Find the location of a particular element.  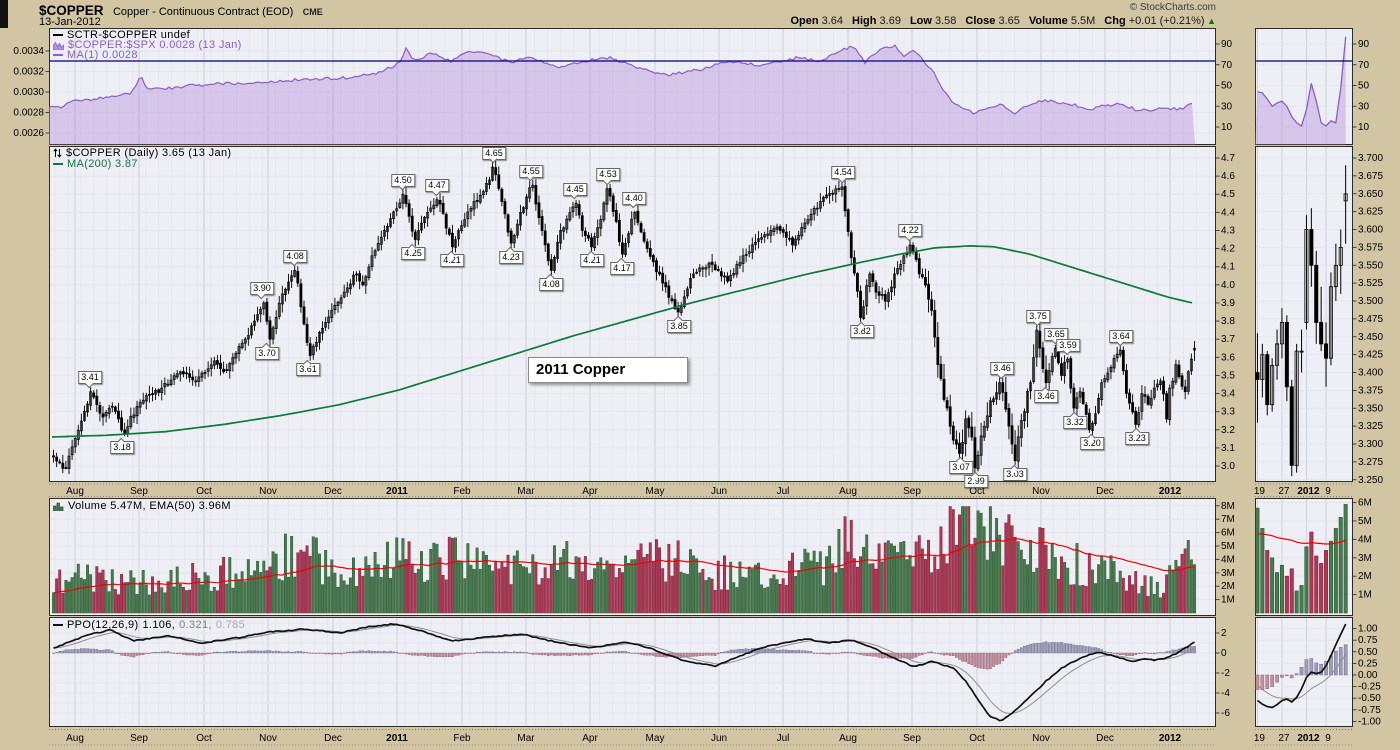

price-y-tick: 4.3 is located at coordinates (1228, 230).